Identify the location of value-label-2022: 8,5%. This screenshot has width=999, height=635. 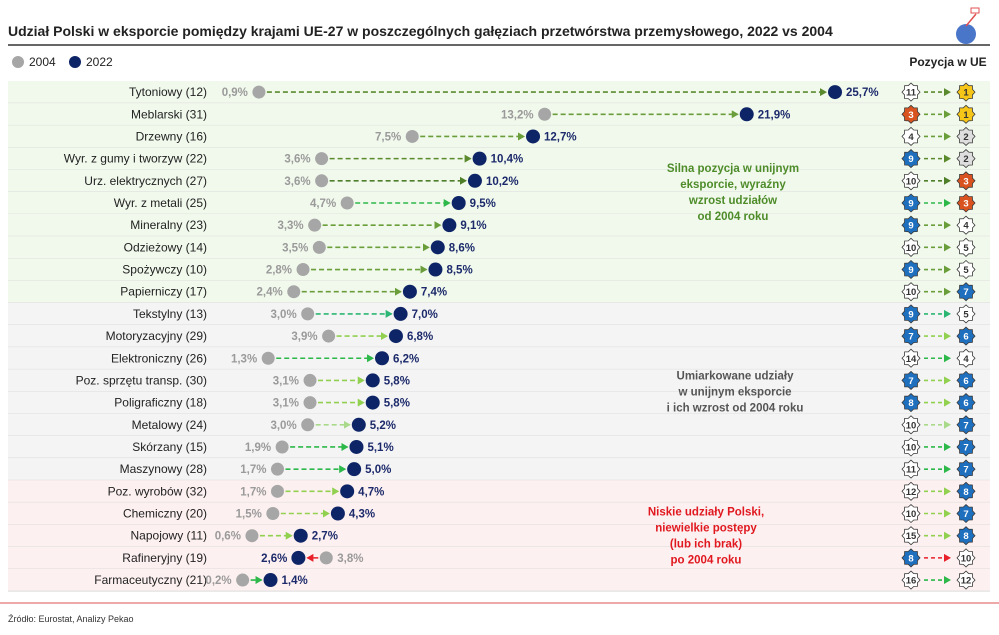
(459, 271).